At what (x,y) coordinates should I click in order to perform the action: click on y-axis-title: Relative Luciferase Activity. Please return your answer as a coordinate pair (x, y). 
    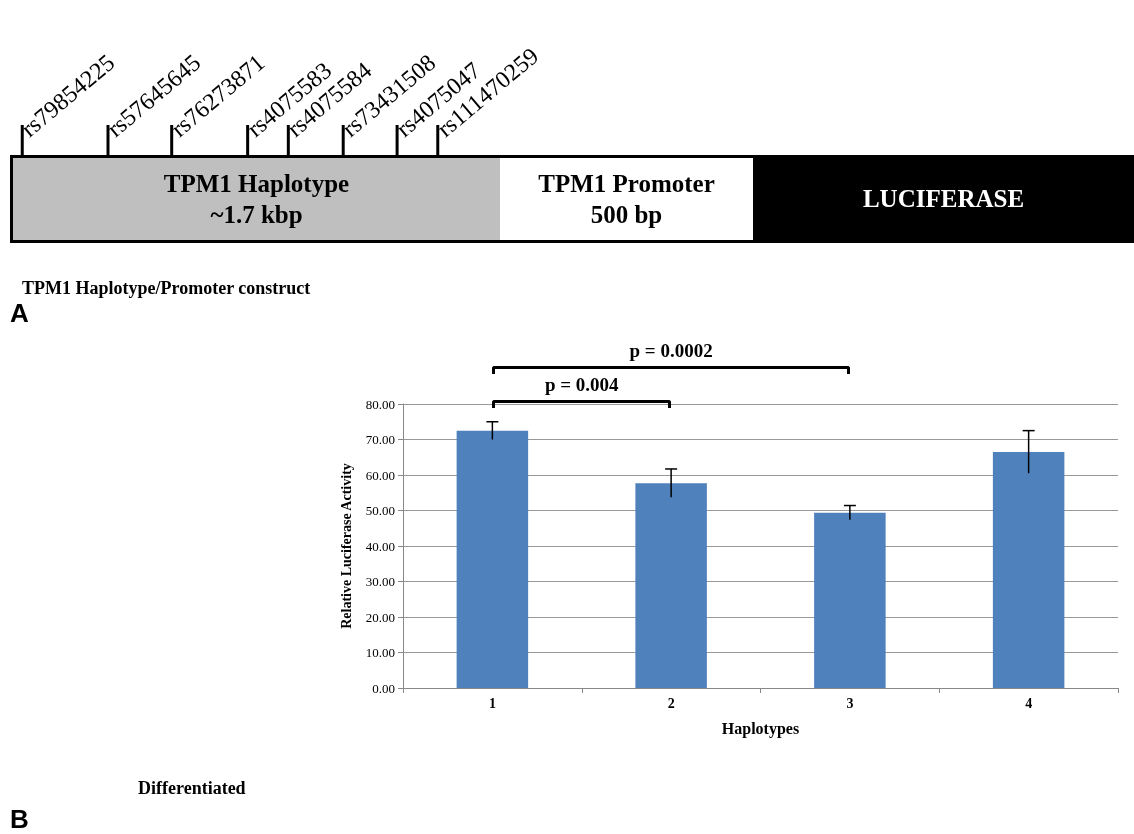
    Looking at the image, I should click on (346, 546).